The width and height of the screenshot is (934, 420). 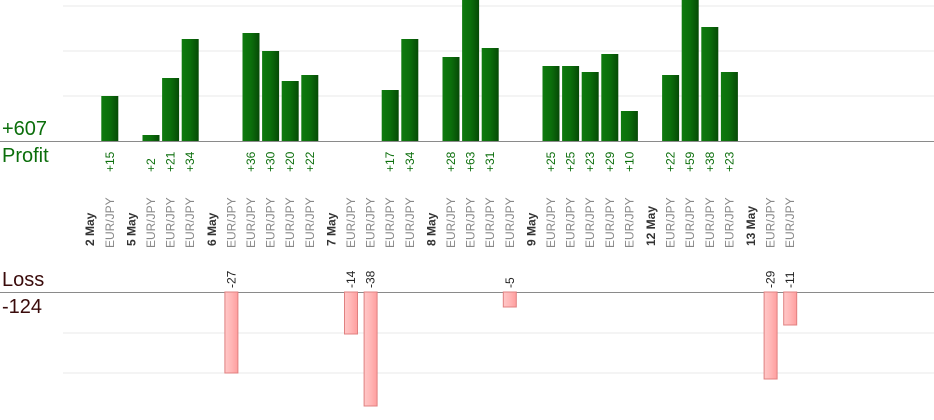 What do you see at coordinates (22, 307) in the screenshot?
I see `loss-total: -124` at bounding box center [22, 307].